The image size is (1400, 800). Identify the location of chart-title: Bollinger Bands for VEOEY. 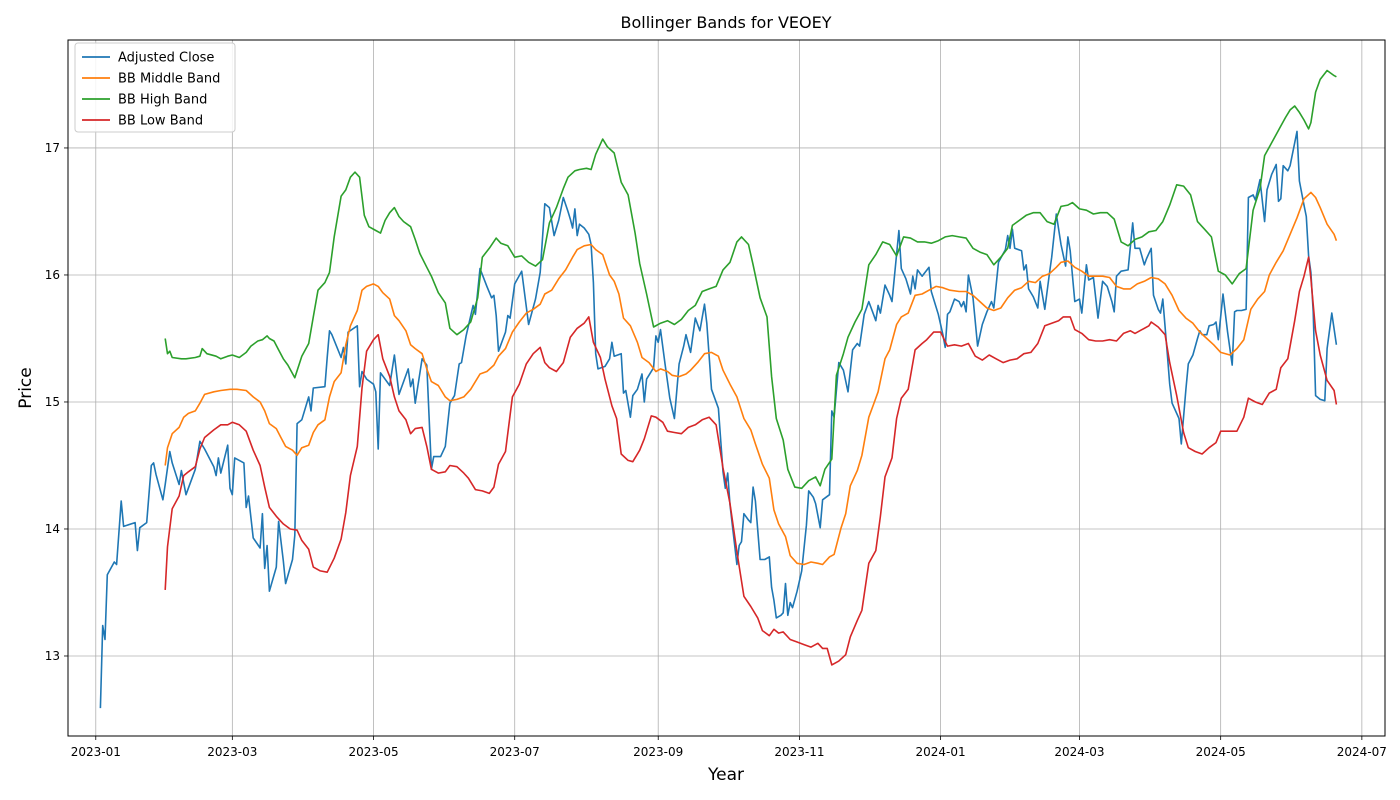
(725, 22).